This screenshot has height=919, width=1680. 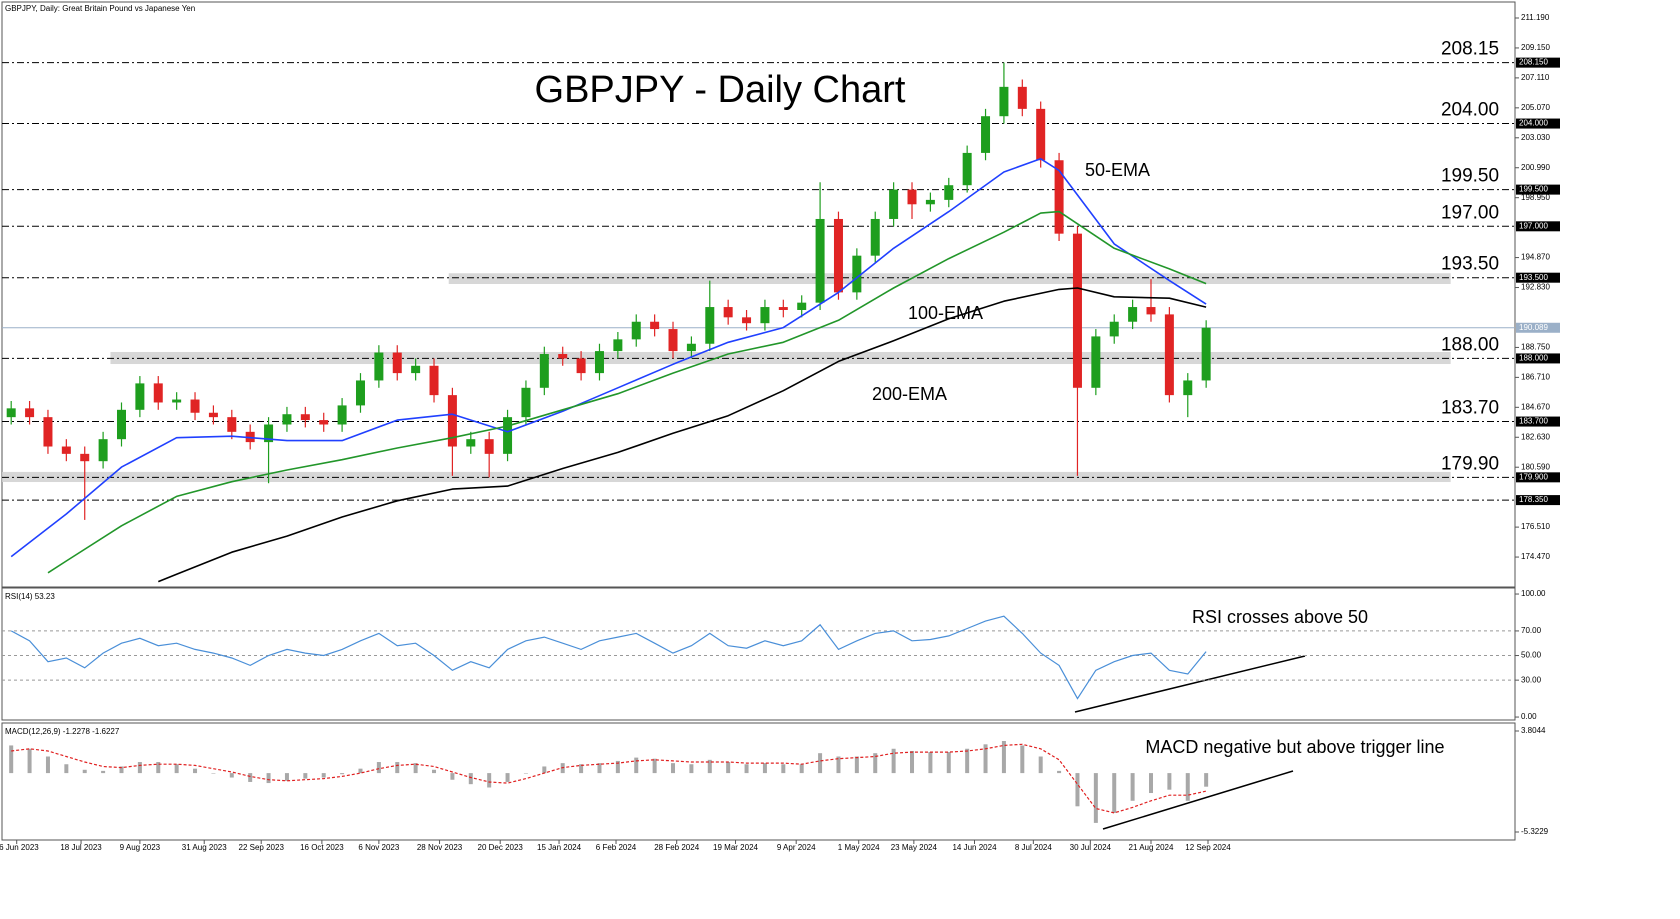 What do you see at coordinates (322, 847) in the screenshot?
I see `x-tick-label: 16 Oct 2023` at bounding box center [322, 847].